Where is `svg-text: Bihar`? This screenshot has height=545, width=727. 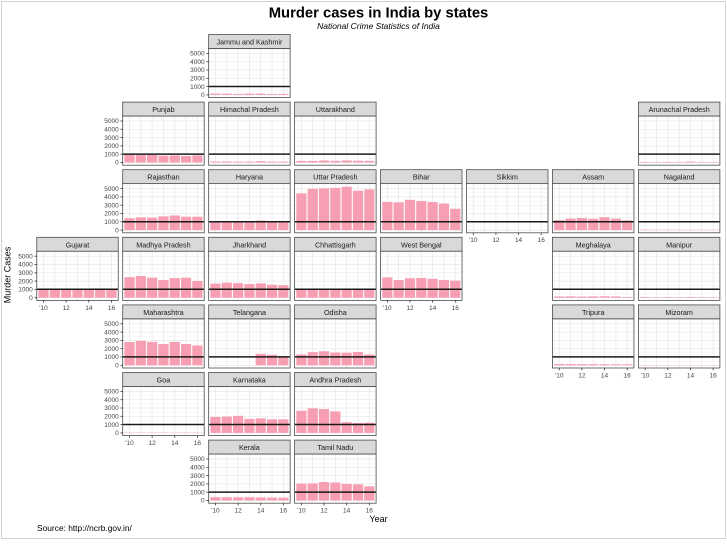 svg-text: Bihar is located at coordinates (421, 177).